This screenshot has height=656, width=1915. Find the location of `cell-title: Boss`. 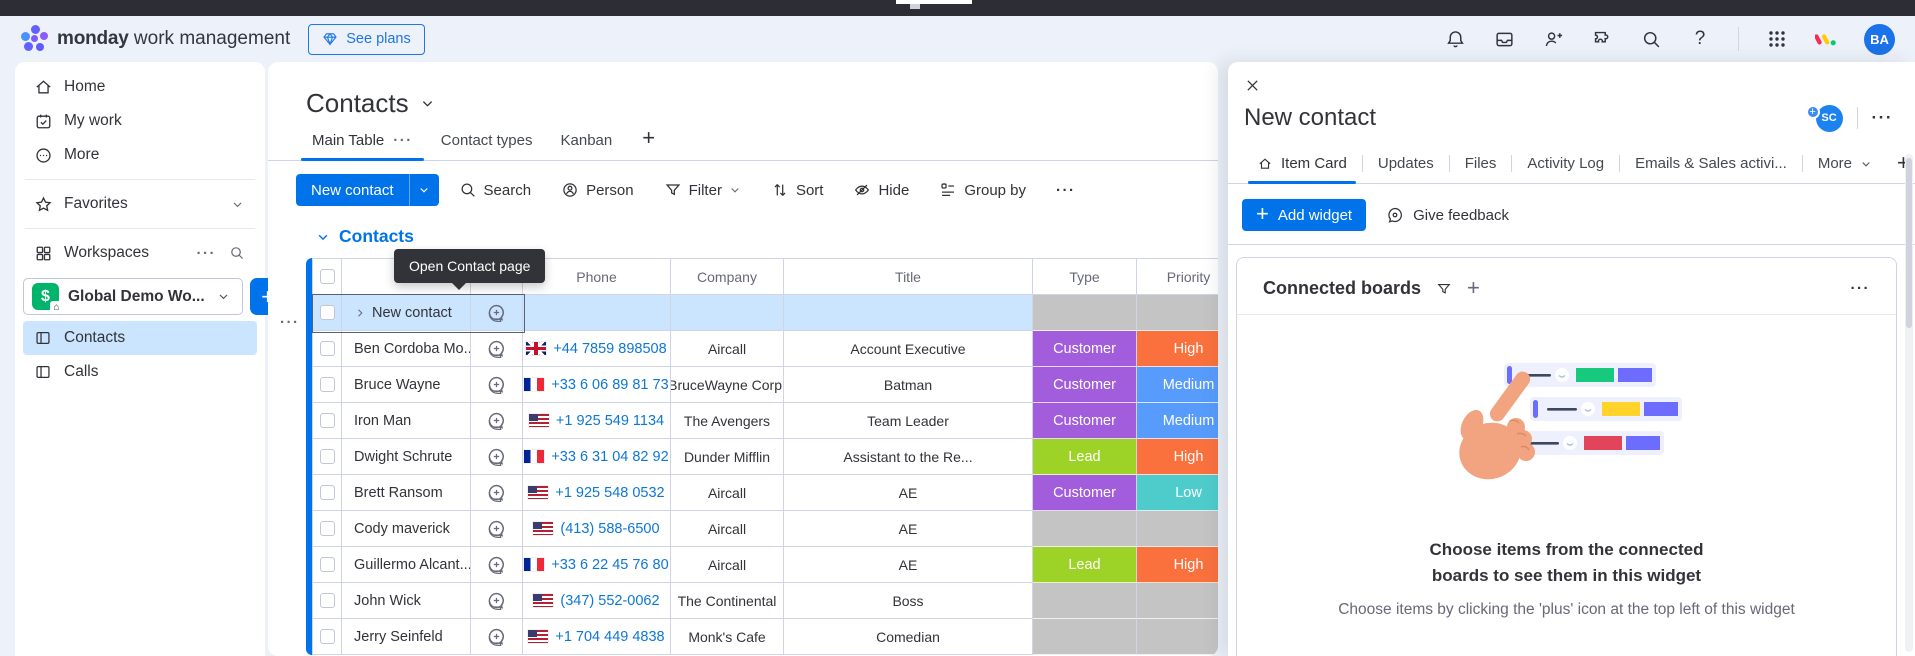

cell-title: Boss is located at coordinates (908, 601).